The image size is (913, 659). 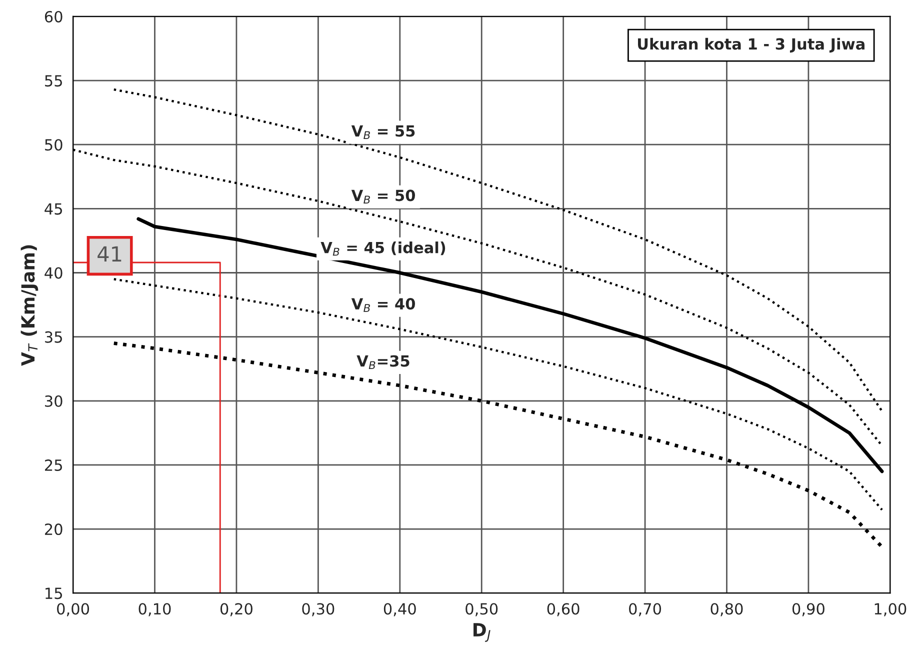 What do you see at coordinates (383, 197) in the screenshot?
I see `series-label: V$_{B}$ = 50` at bounding box center [383, 197].